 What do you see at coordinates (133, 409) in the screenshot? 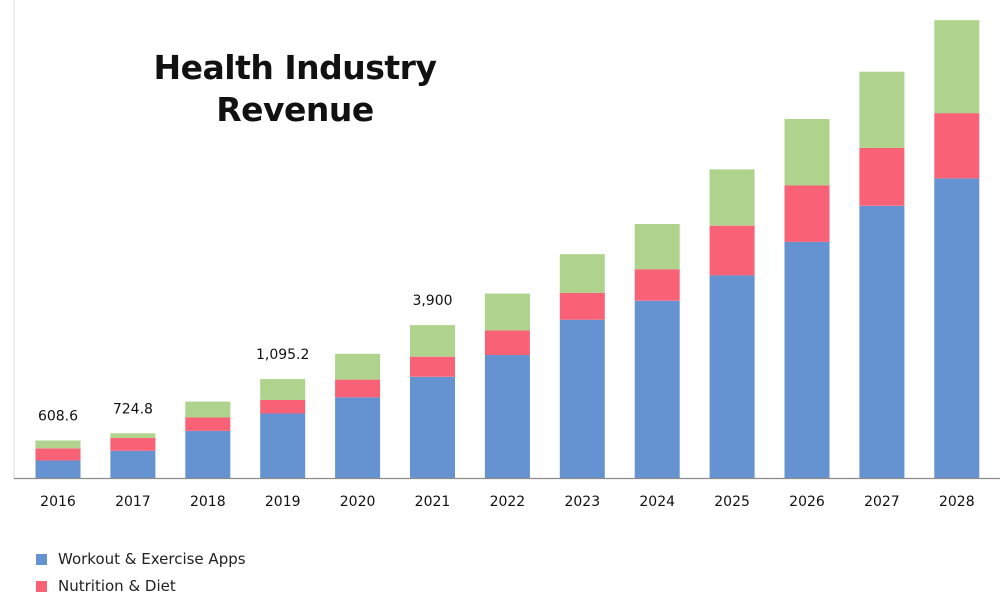
I see `data-label-2017: 724.8` at bounding box center [133, 409].